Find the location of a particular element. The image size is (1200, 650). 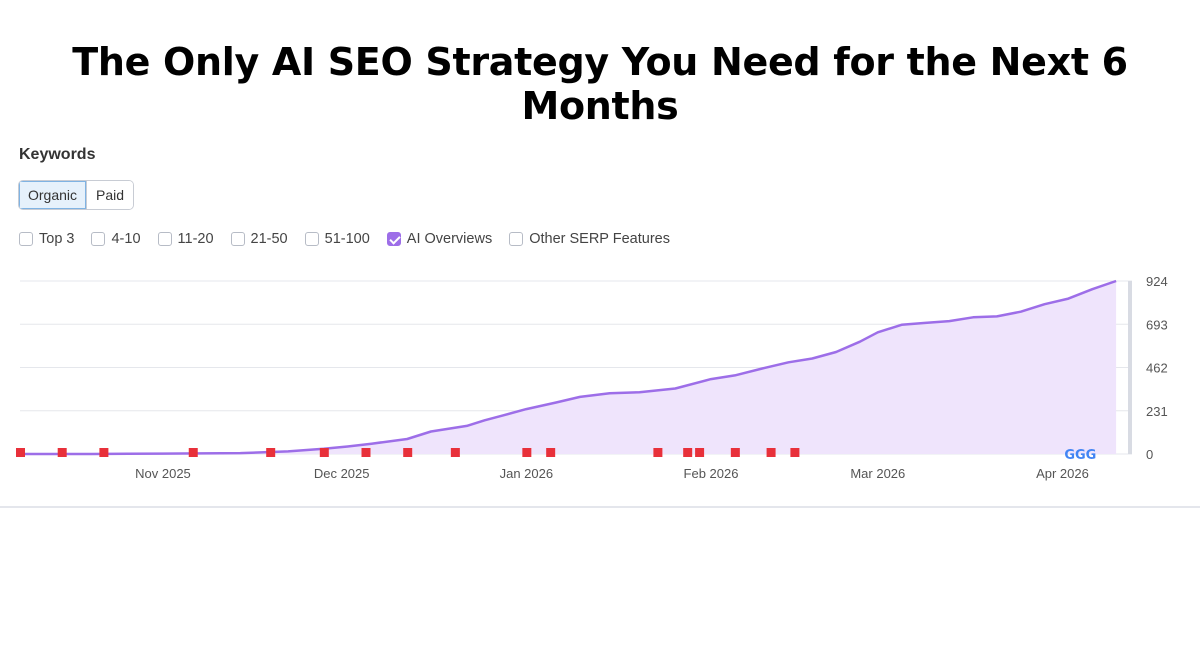

filter-other-serp-features: Other SERP Features is located at coordinates (589, 239).